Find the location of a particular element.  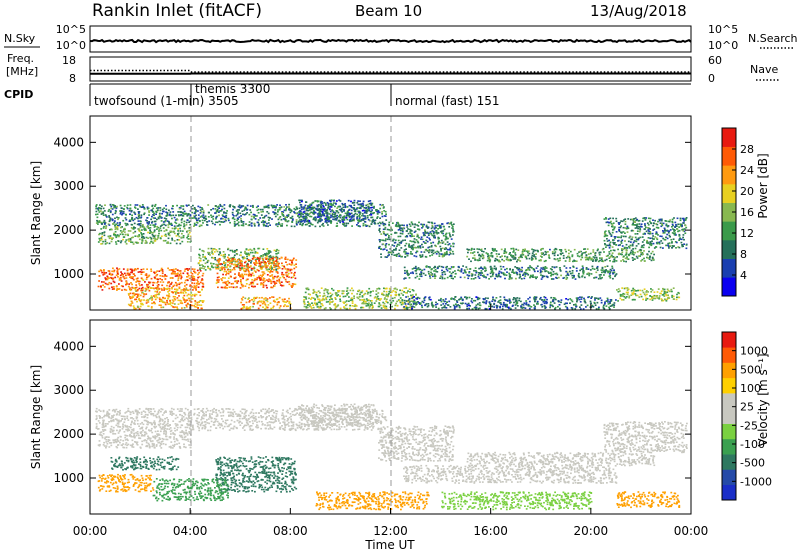

nsky-label: N.Sky is located at coordinates (20, 38).